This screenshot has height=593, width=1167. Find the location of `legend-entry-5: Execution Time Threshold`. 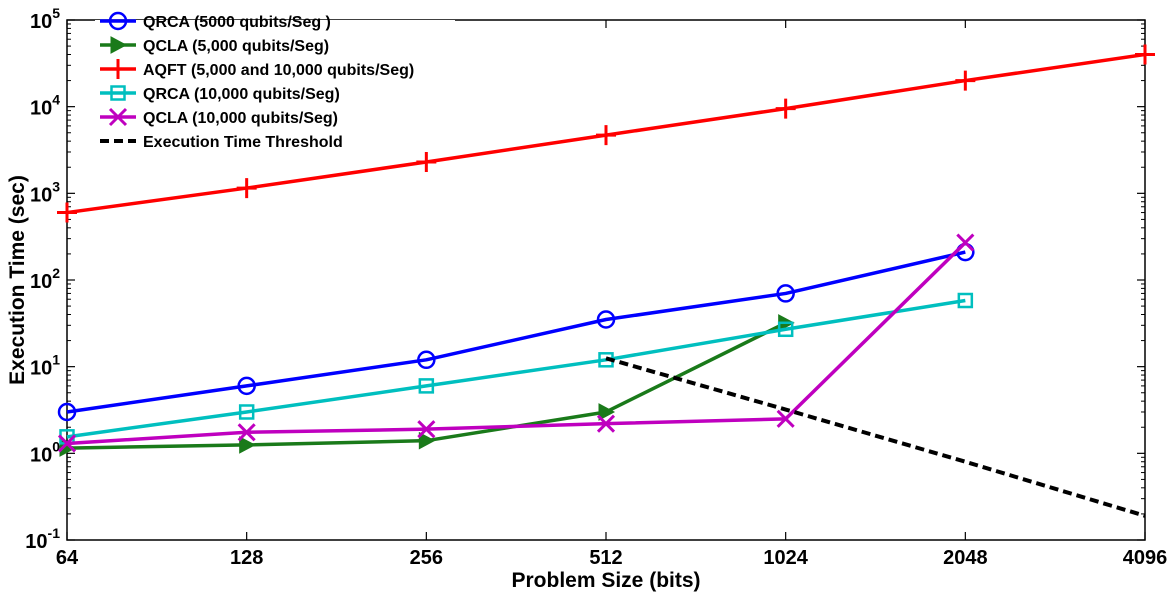

legend-entry-5: Execution Time Threshold is located at coordinates (221, 142).